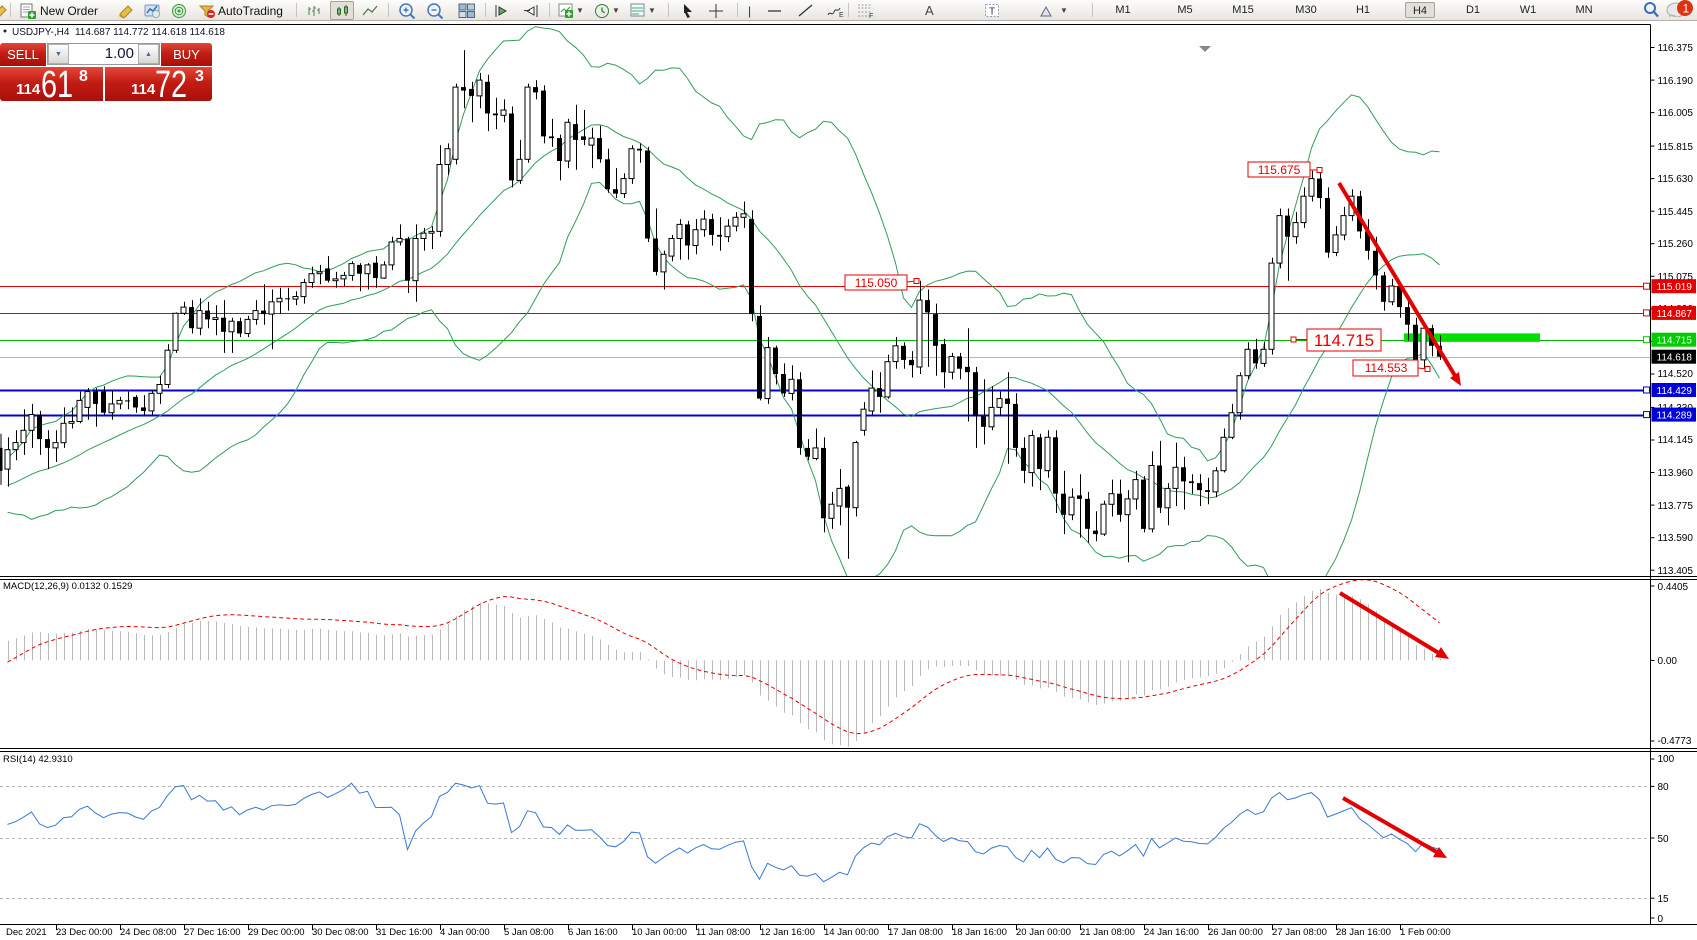  What do you see at coordinates (979, 932) in the screenshot?
I see `svg-text: 18 Jan 16:00` at bounding box center [979, 932].